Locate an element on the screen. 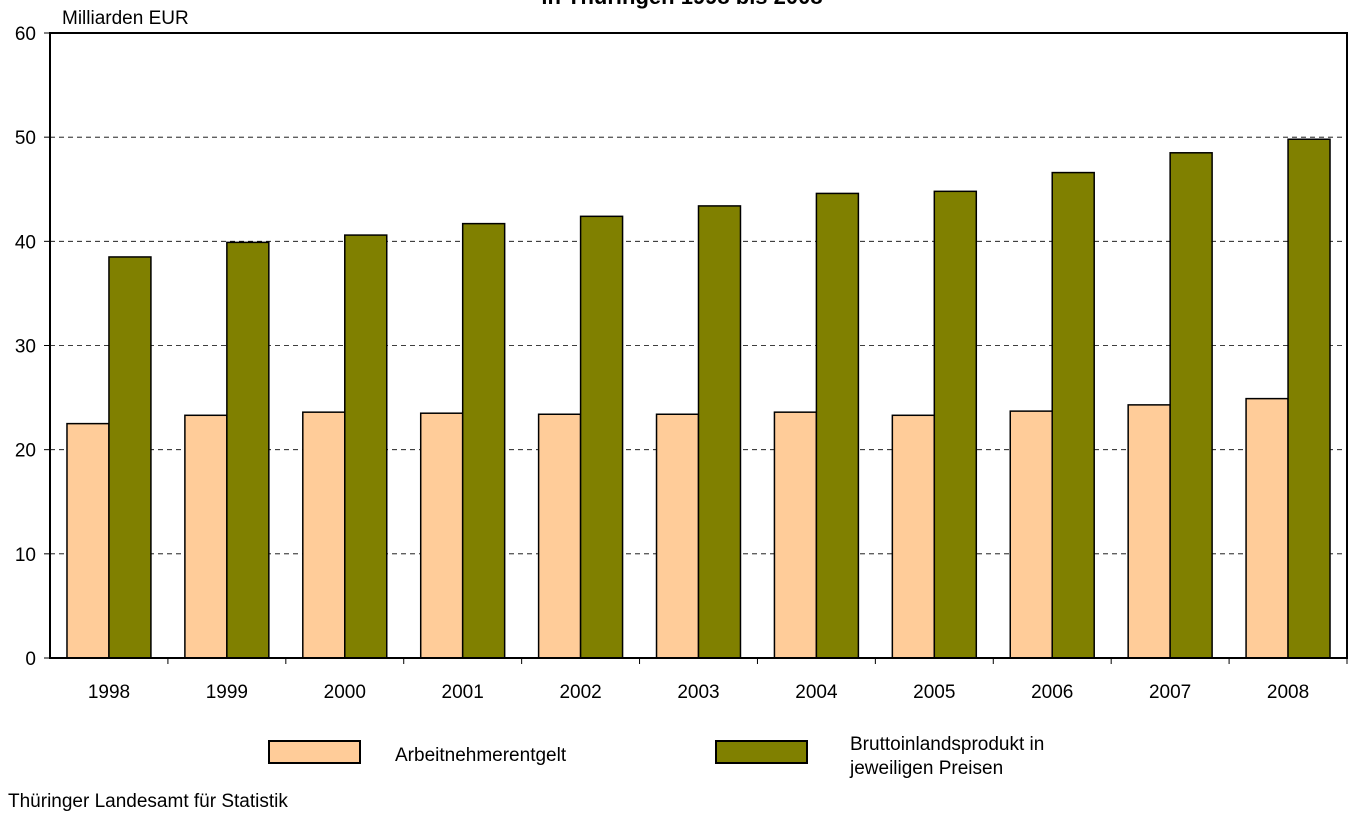  x-tick-label: 1998 is located at coordinates (109, 692).